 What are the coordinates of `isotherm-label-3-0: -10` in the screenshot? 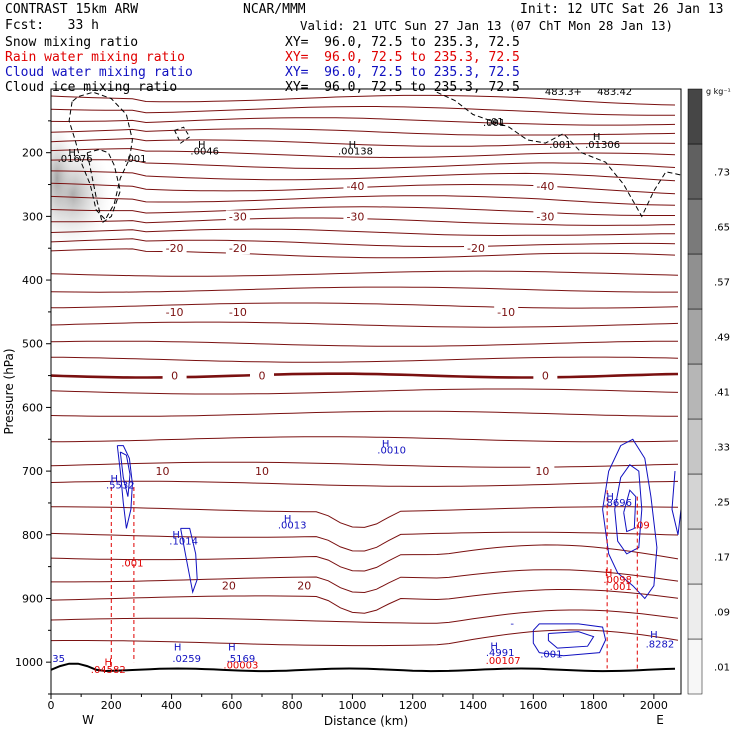 It's located at (175, 312).